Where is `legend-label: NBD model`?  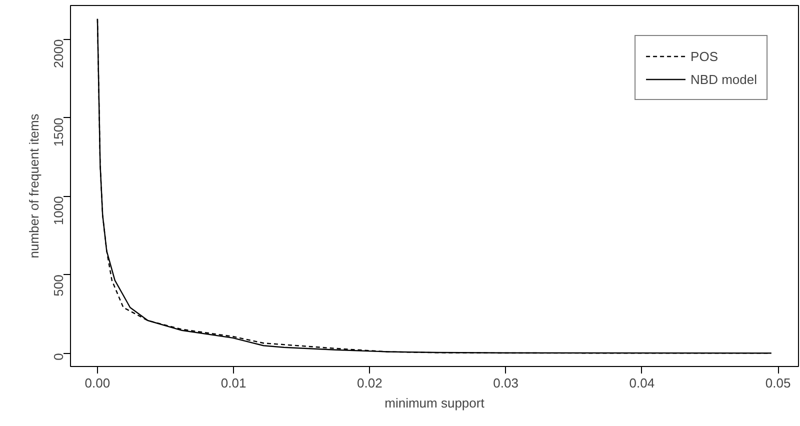 legend-label: NBD model is located at coordinates (723, 79).